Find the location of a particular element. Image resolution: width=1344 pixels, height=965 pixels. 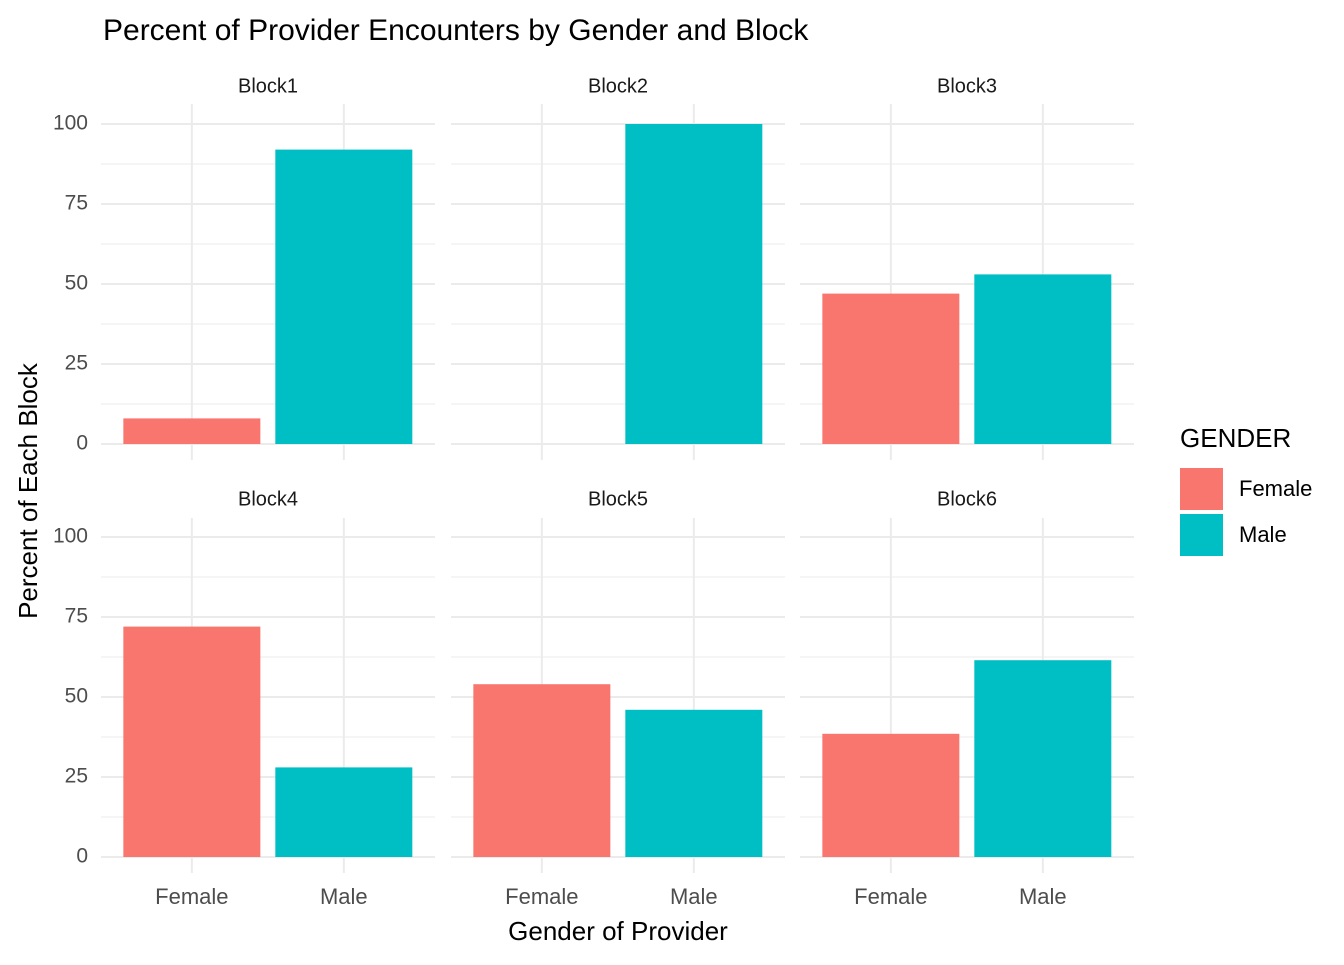

legend: GENDER Female Male is located at coordinates (1246, 489).